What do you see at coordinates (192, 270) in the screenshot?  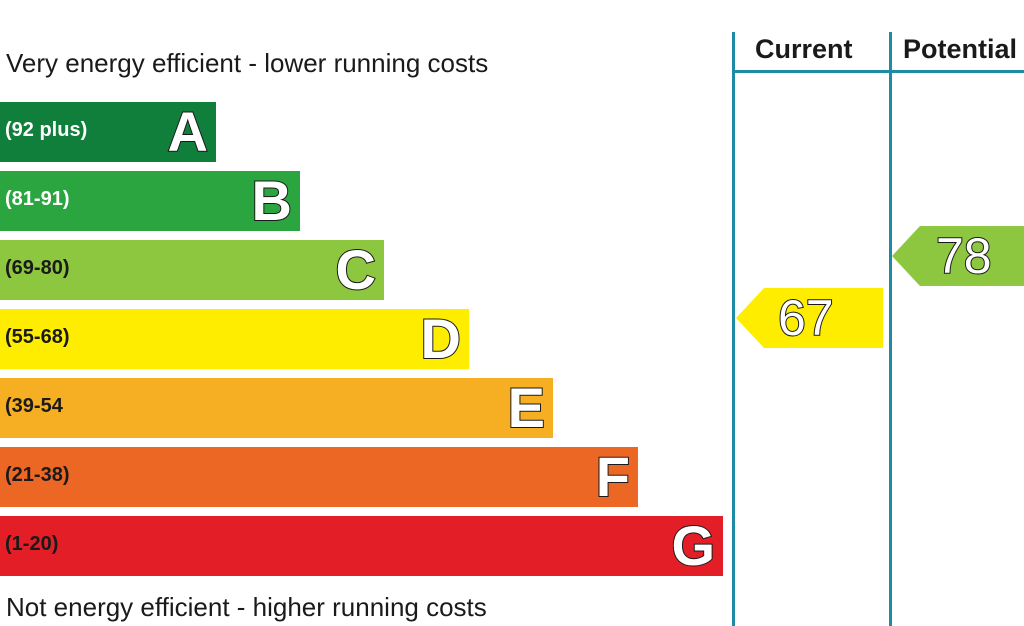 I see `band-c: (69-80) C` at bounding box center [192, 270].